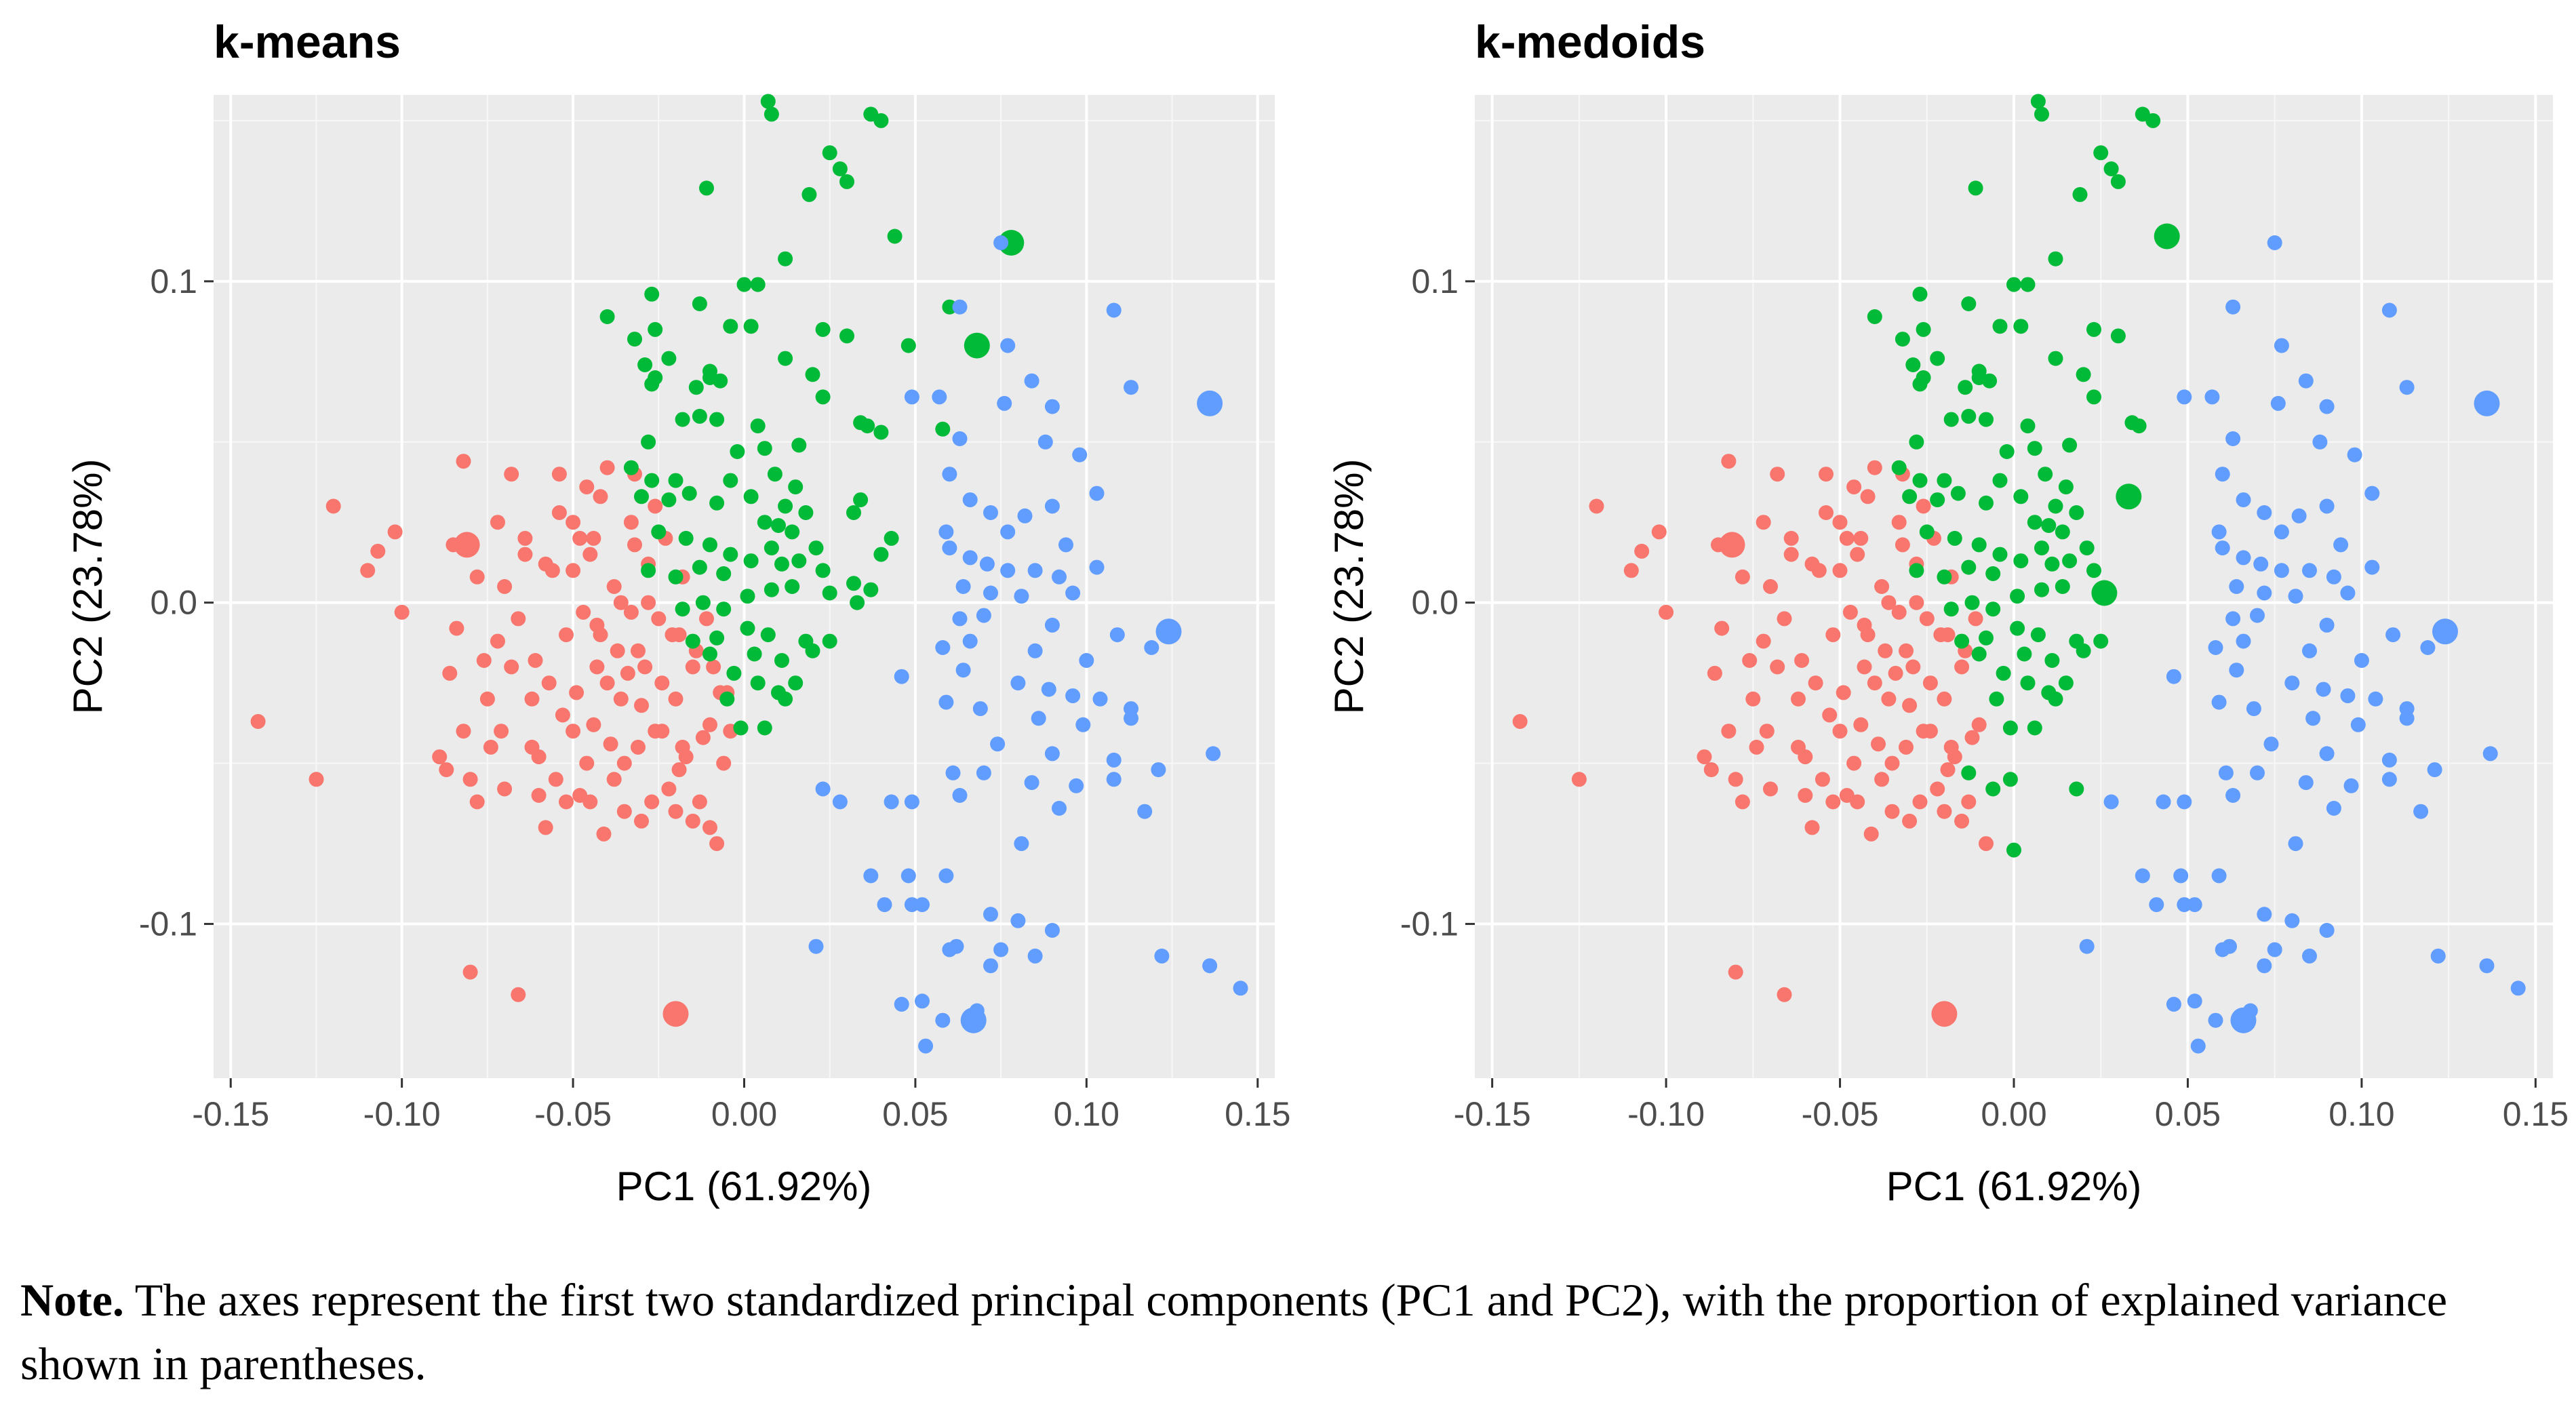 The height and width of the screenshot is (1424, 2576). I want to click on y-axis-label: PC2 (23.78%), so click(88, 587).